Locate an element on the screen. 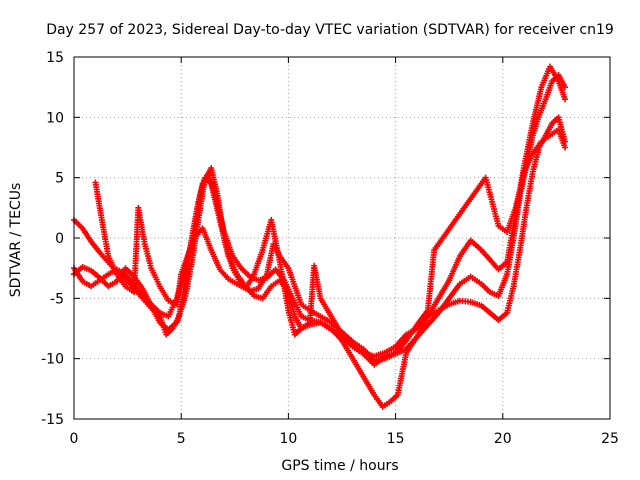  x-tick-label: 5 is located at coordinates (181, 439).